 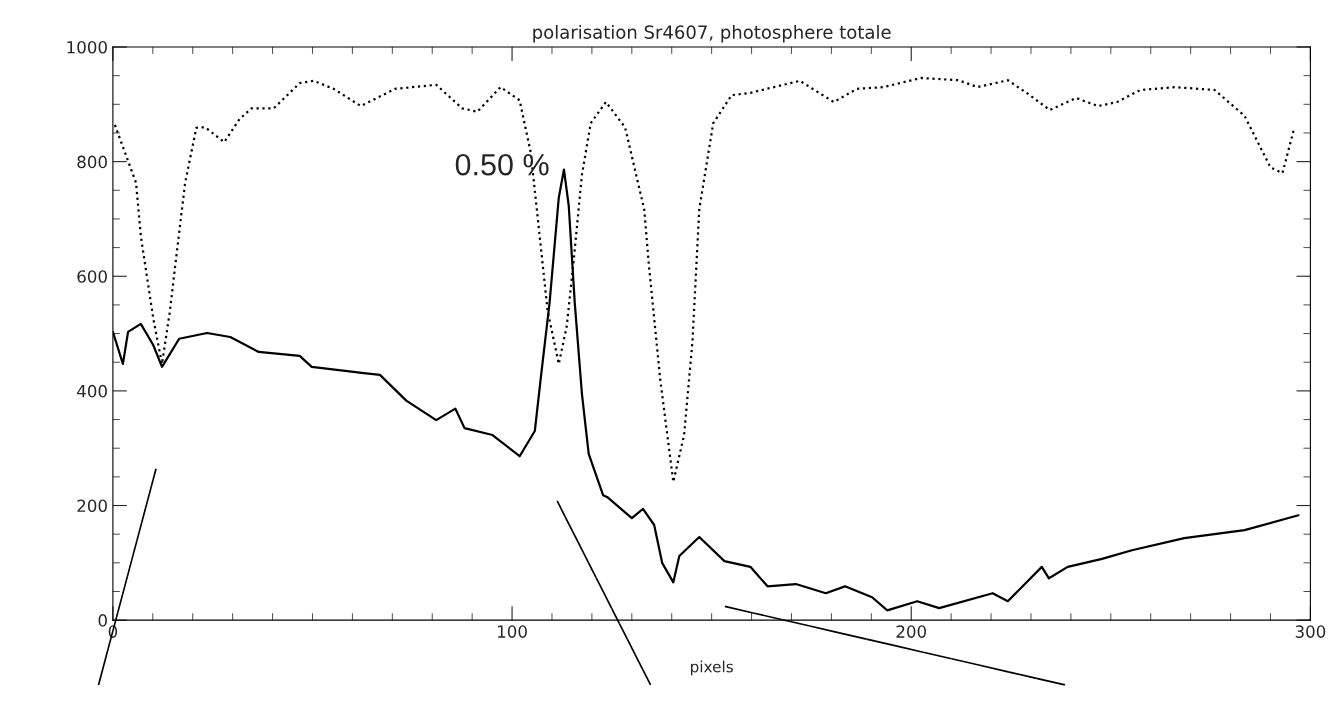 I want to click on y-tick-label: 400, so click(x=92, y=391).